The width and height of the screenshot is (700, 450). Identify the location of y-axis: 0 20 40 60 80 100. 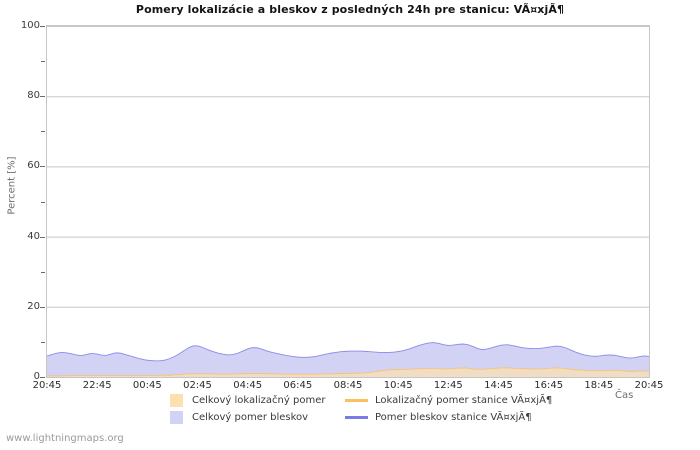
(22, 225).